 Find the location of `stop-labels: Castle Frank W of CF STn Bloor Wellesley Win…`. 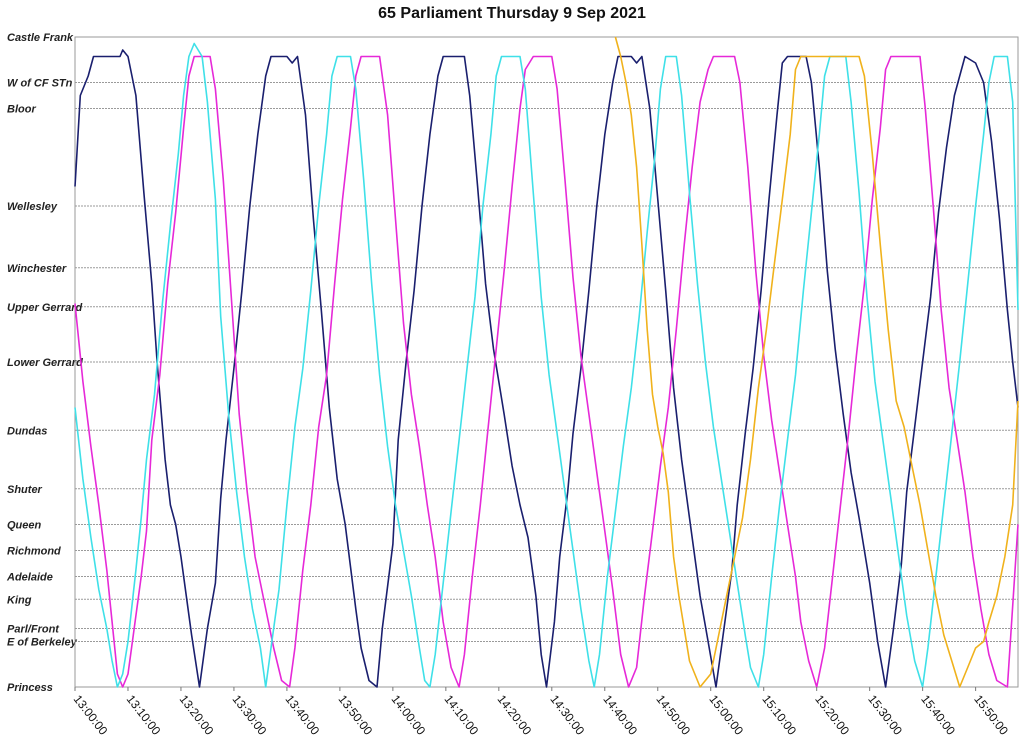

stop-labels: Castle Frank W of CF STn Bloor Wellesley Win… is located at coordinates (44, 363).